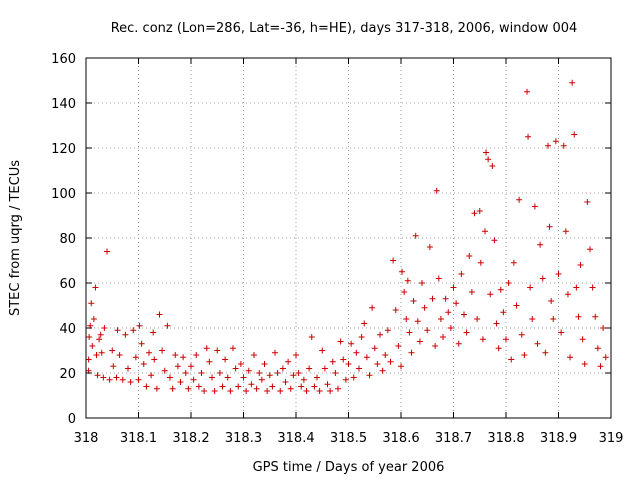 This screenshot has width=640, height=480. Describe the element at coordinates (400, 438) in the screenshot. I see `x-tick-label: 318.6` at that location.